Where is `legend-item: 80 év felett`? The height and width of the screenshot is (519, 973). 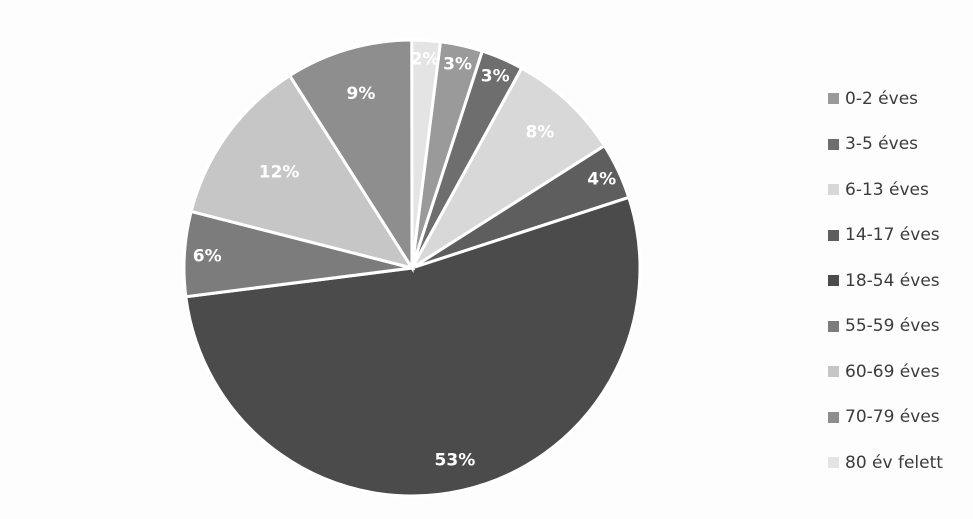 legend-item: 80 év felett is located at coordinates (898, 463).